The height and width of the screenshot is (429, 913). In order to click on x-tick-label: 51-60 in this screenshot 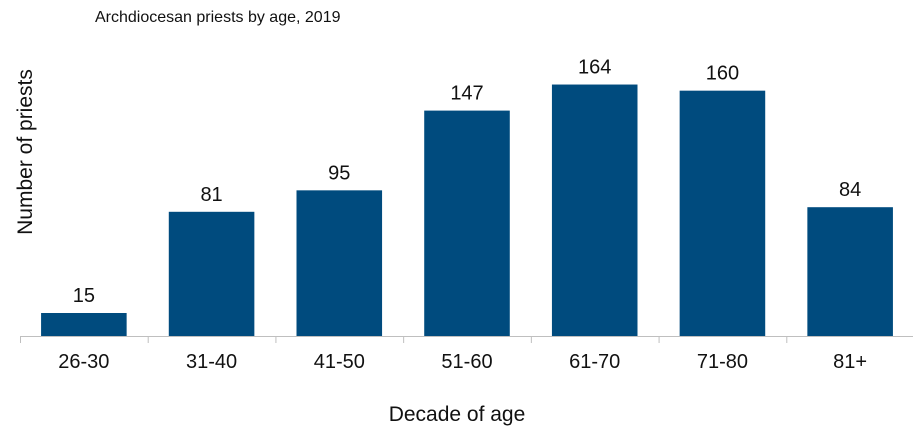, I will do `click(466, 362)`.